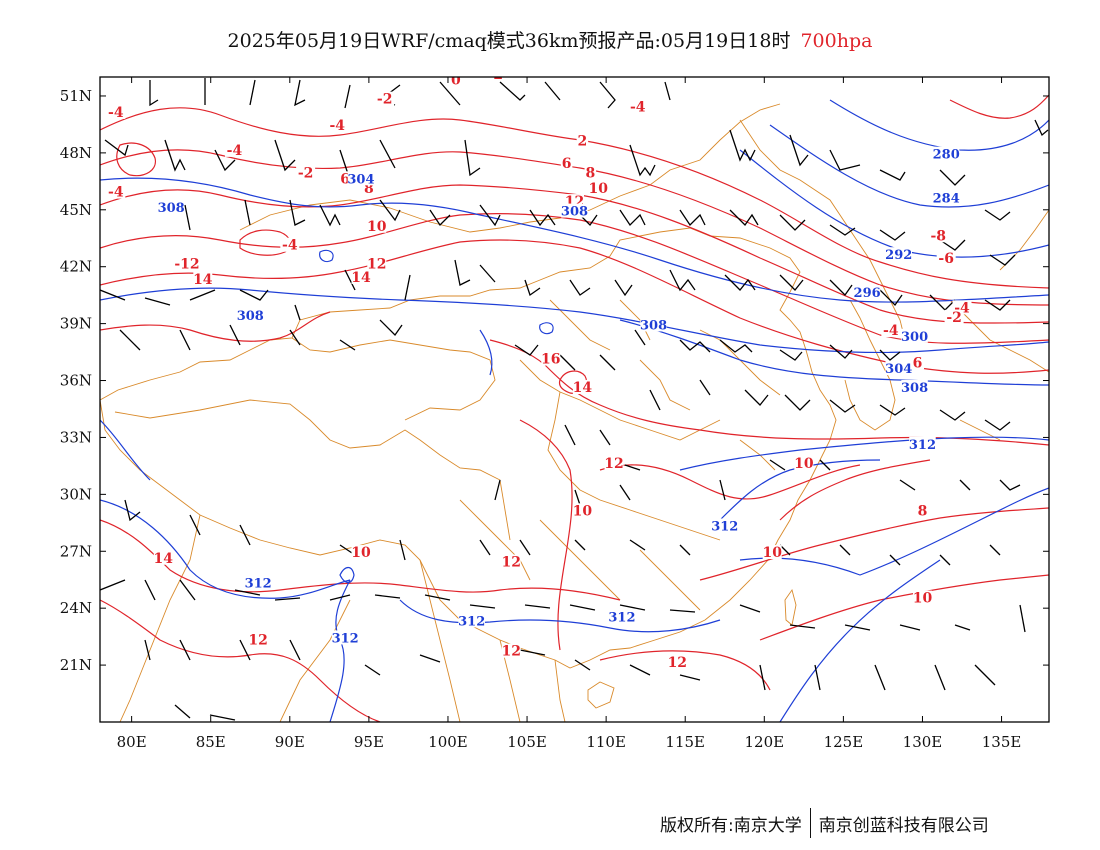 The image size is (1100, 850). Describe the element at coordinates (312, 470) in the screenshot. I see `tibet-border` at that location.